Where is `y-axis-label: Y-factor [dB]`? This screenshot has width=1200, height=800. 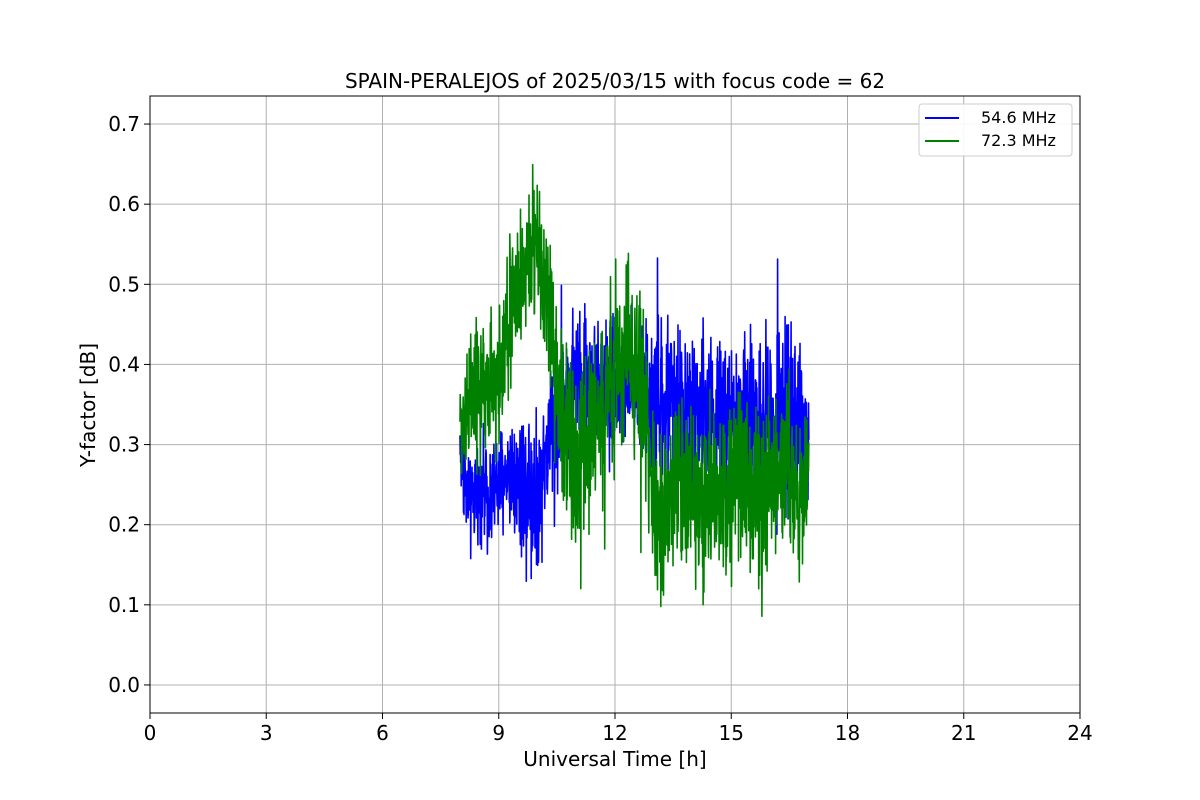 y-axis-label: Y-factor [dB] is located at coordinates (88, 405).